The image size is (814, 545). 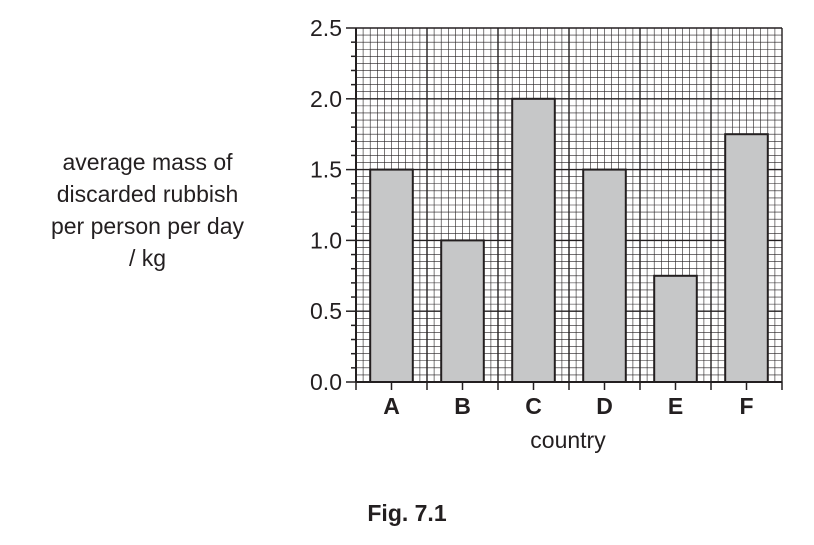 What do you see at coordinates (391, 406) in the screenshot?
I see `x-tick-label: A` at bounding box center [391, 406].